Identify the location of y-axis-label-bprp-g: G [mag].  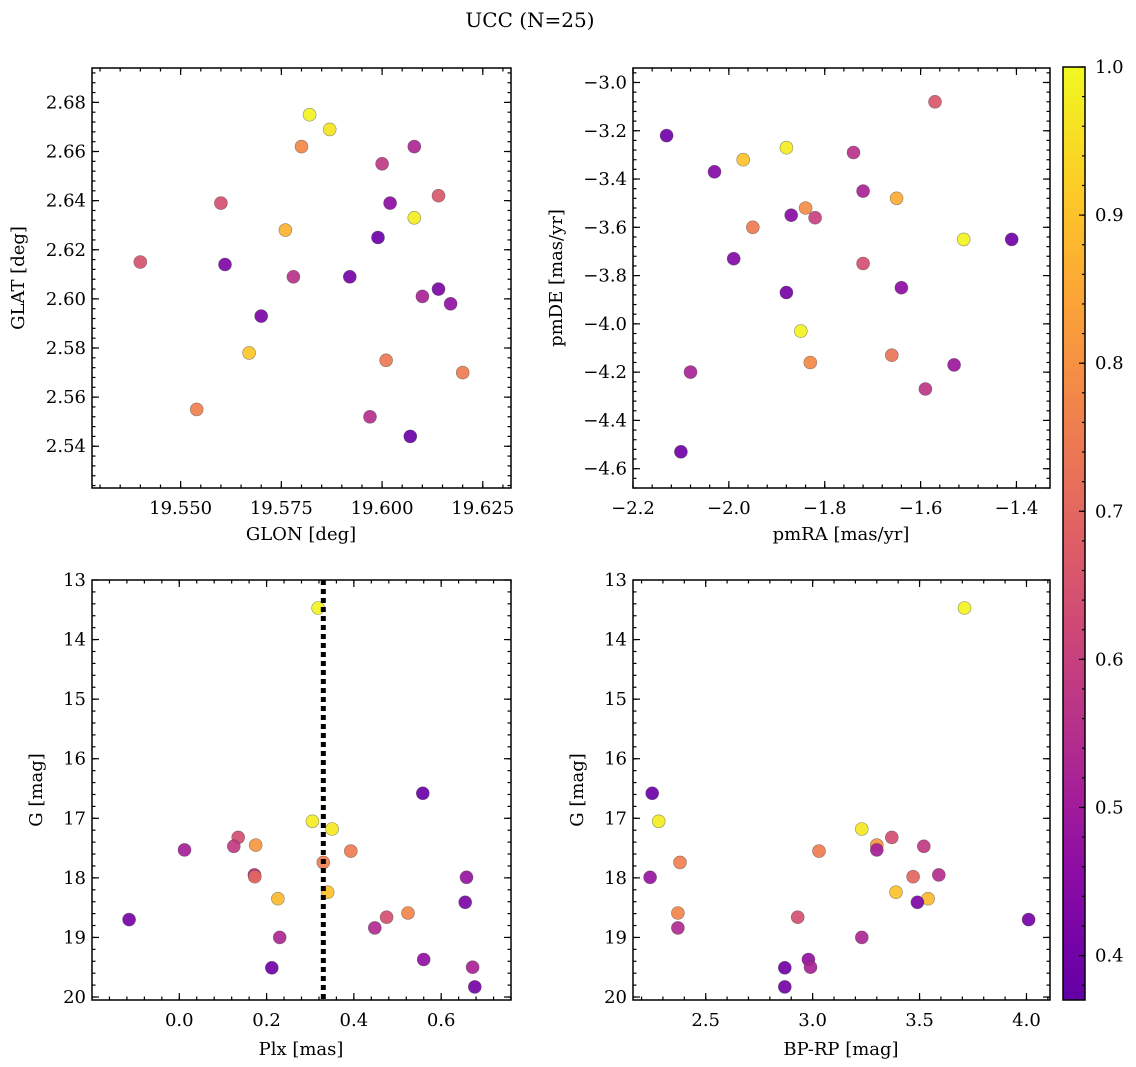
(577, 789).